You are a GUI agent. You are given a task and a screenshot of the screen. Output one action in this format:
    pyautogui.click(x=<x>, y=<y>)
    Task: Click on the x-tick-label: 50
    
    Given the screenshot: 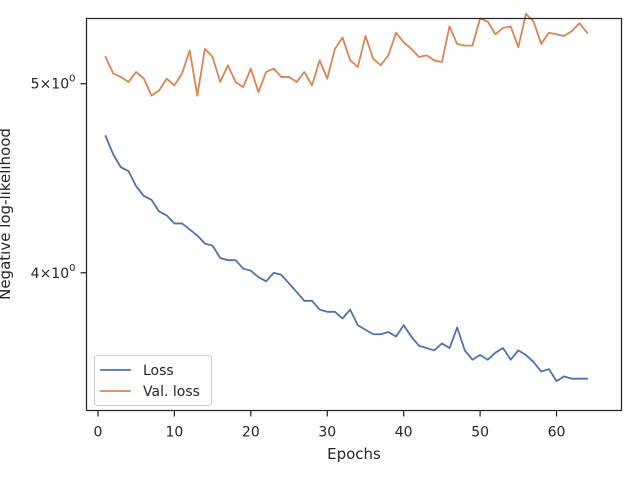 What is the action you would take?
    pyautogui.click(x=480, y=433)
    